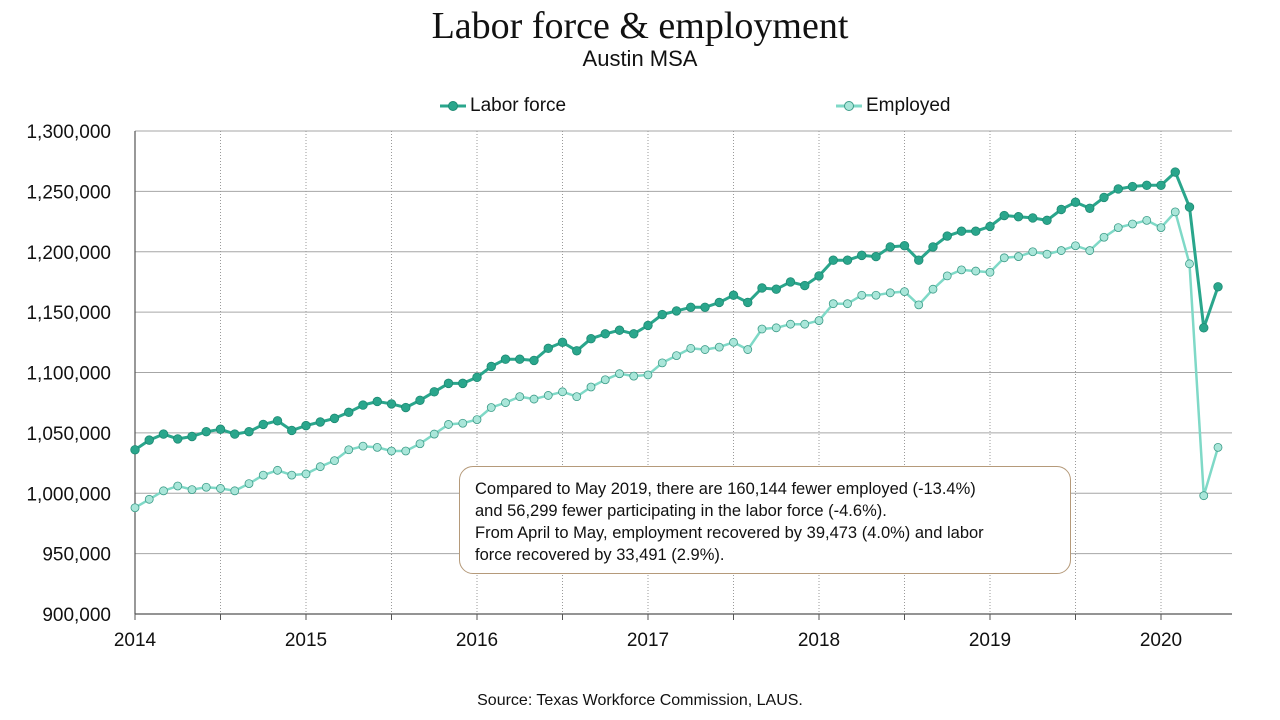 This screenshot has width=1280, height=720. What do you see at coordinates (648, 640) in the screenshot?
I see `x-tick-label: 2017` at bounding box center [648, 640].